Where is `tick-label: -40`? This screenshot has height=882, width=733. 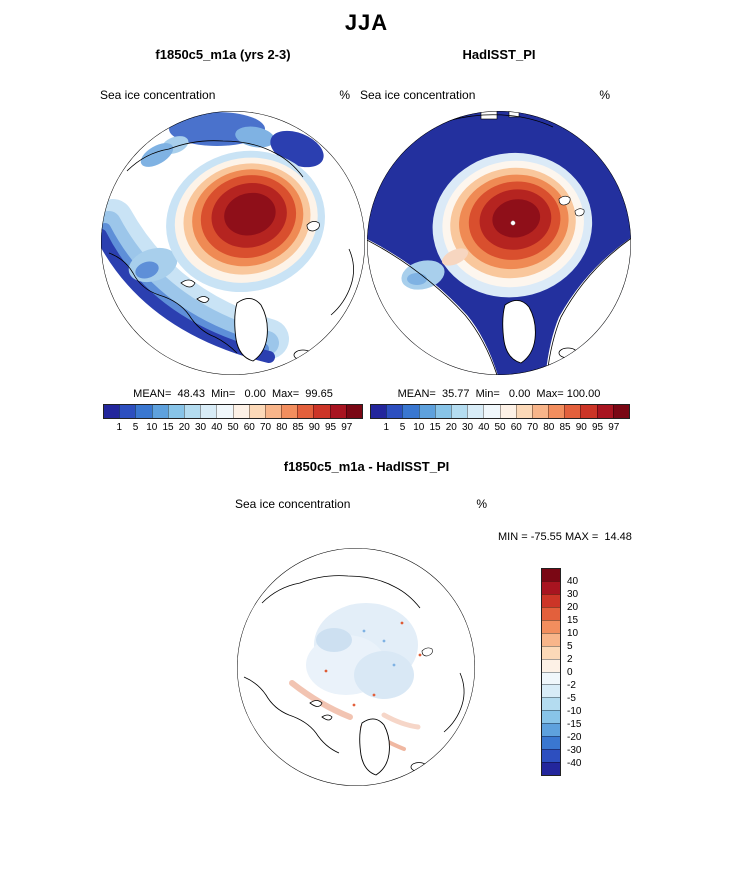 tick-label: -40 is located at coordinates (574, 763).